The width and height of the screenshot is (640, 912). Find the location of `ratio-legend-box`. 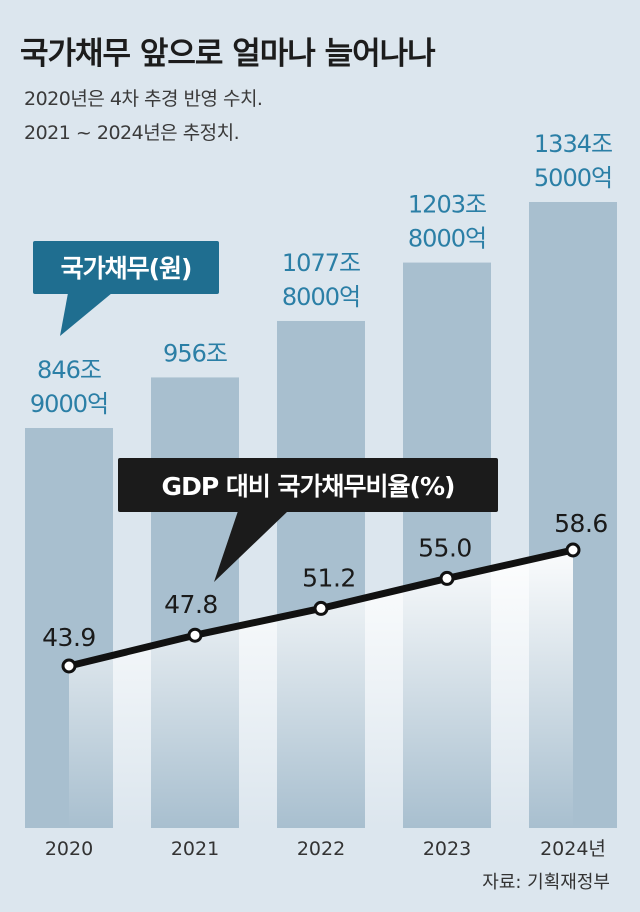

ratio-legend-box is located at coordinates (308, 485).